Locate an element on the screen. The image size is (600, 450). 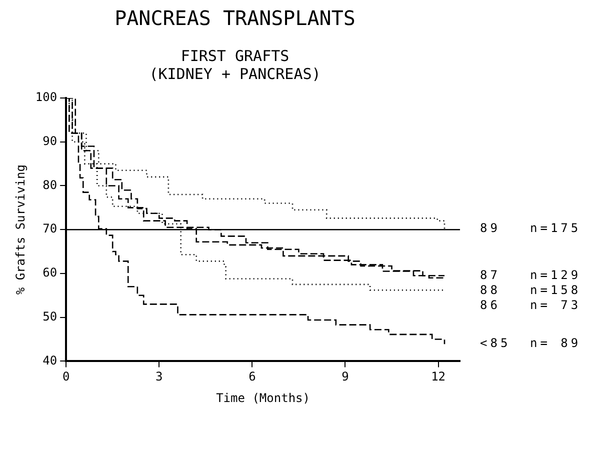
x-axis-title: Time (Months) is located at coordinates (263, 397).